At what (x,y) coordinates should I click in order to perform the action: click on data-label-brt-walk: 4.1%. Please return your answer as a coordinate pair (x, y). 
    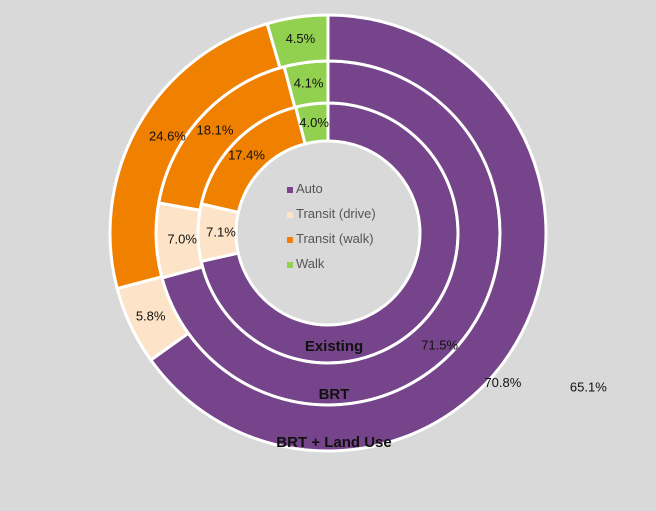
    Looking at the image, I should click on (309, 82).